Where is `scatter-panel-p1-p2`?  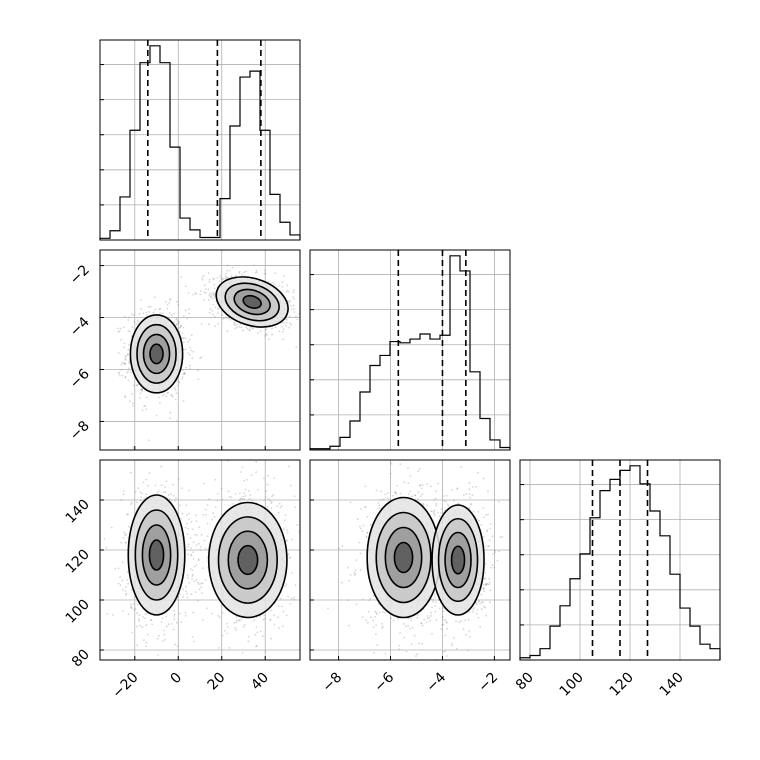 scatter-panel-p1-p2 is located at coordinates (410, 560).